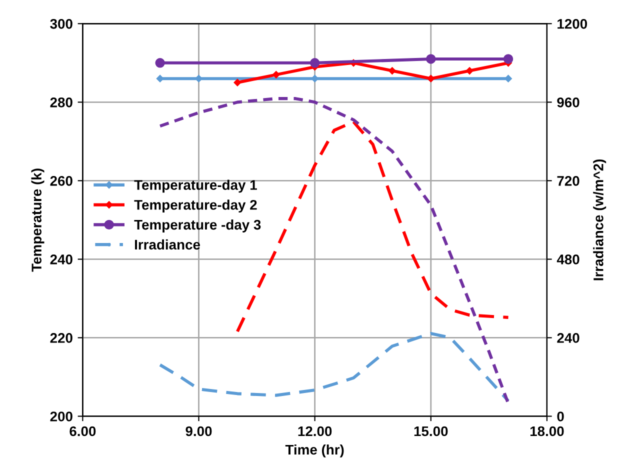  What do you see at coordinates (314, 451) in the screenshot?
I see `x-axis-title: Time (hr)` at bounding box center [314, 451].